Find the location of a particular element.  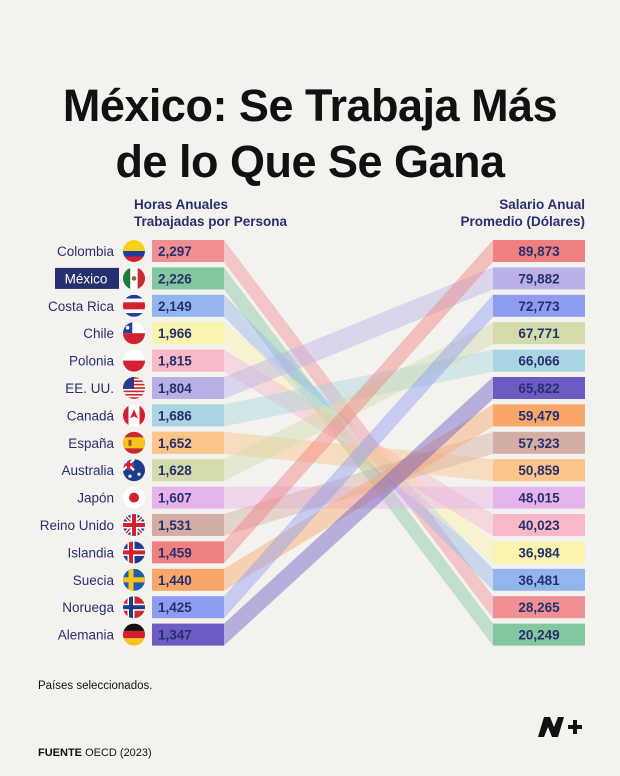

hours-value: 2,297 is located at coordinates (175, 251).